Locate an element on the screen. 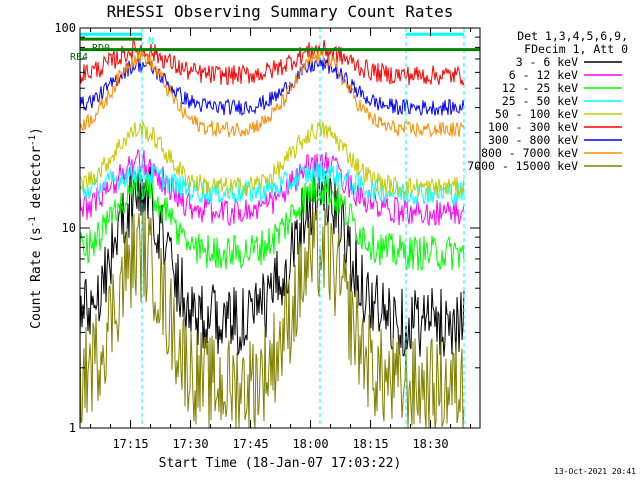 The height and width of the screenshot is (484, 640). legend-label: 300 - 800 keV is located at coordinates (533, 140).